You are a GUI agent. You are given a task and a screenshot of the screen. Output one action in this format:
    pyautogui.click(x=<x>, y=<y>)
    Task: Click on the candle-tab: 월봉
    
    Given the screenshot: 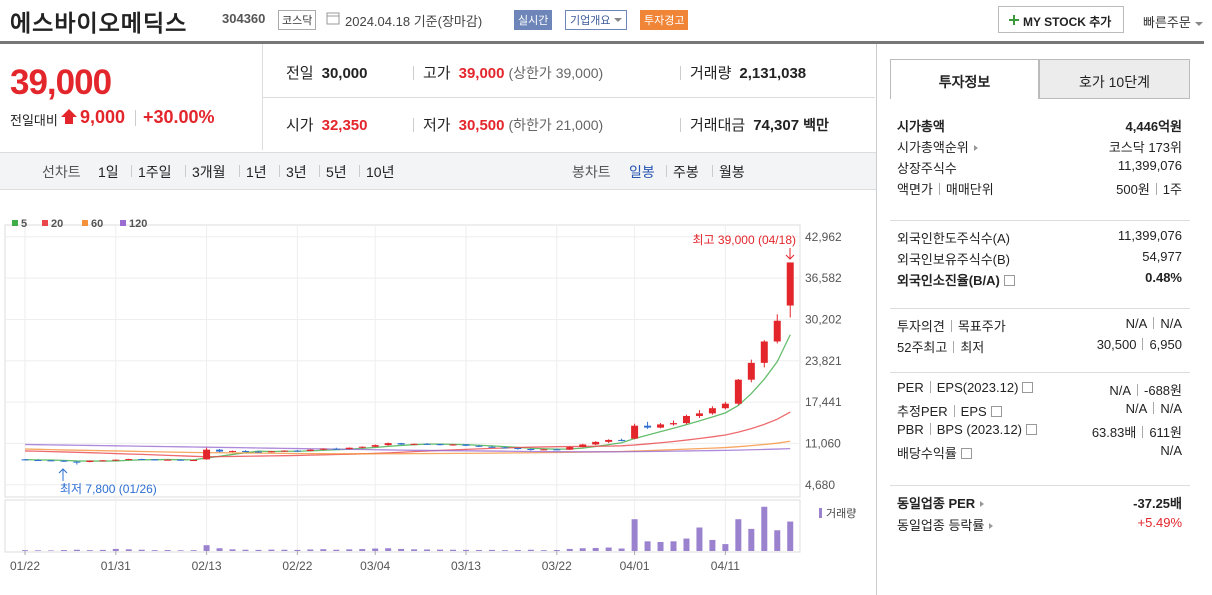 What is the action you would take?
    pyautogui.click(x=732, y=172)
    